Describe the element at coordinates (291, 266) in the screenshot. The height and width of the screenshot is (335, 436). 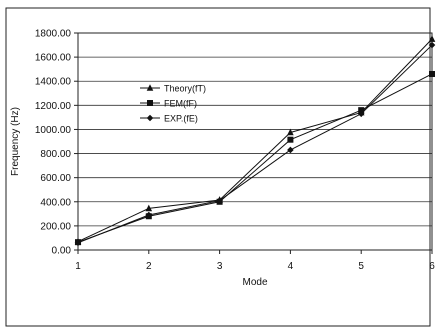
I see `x-tick-label: 4` at that location.